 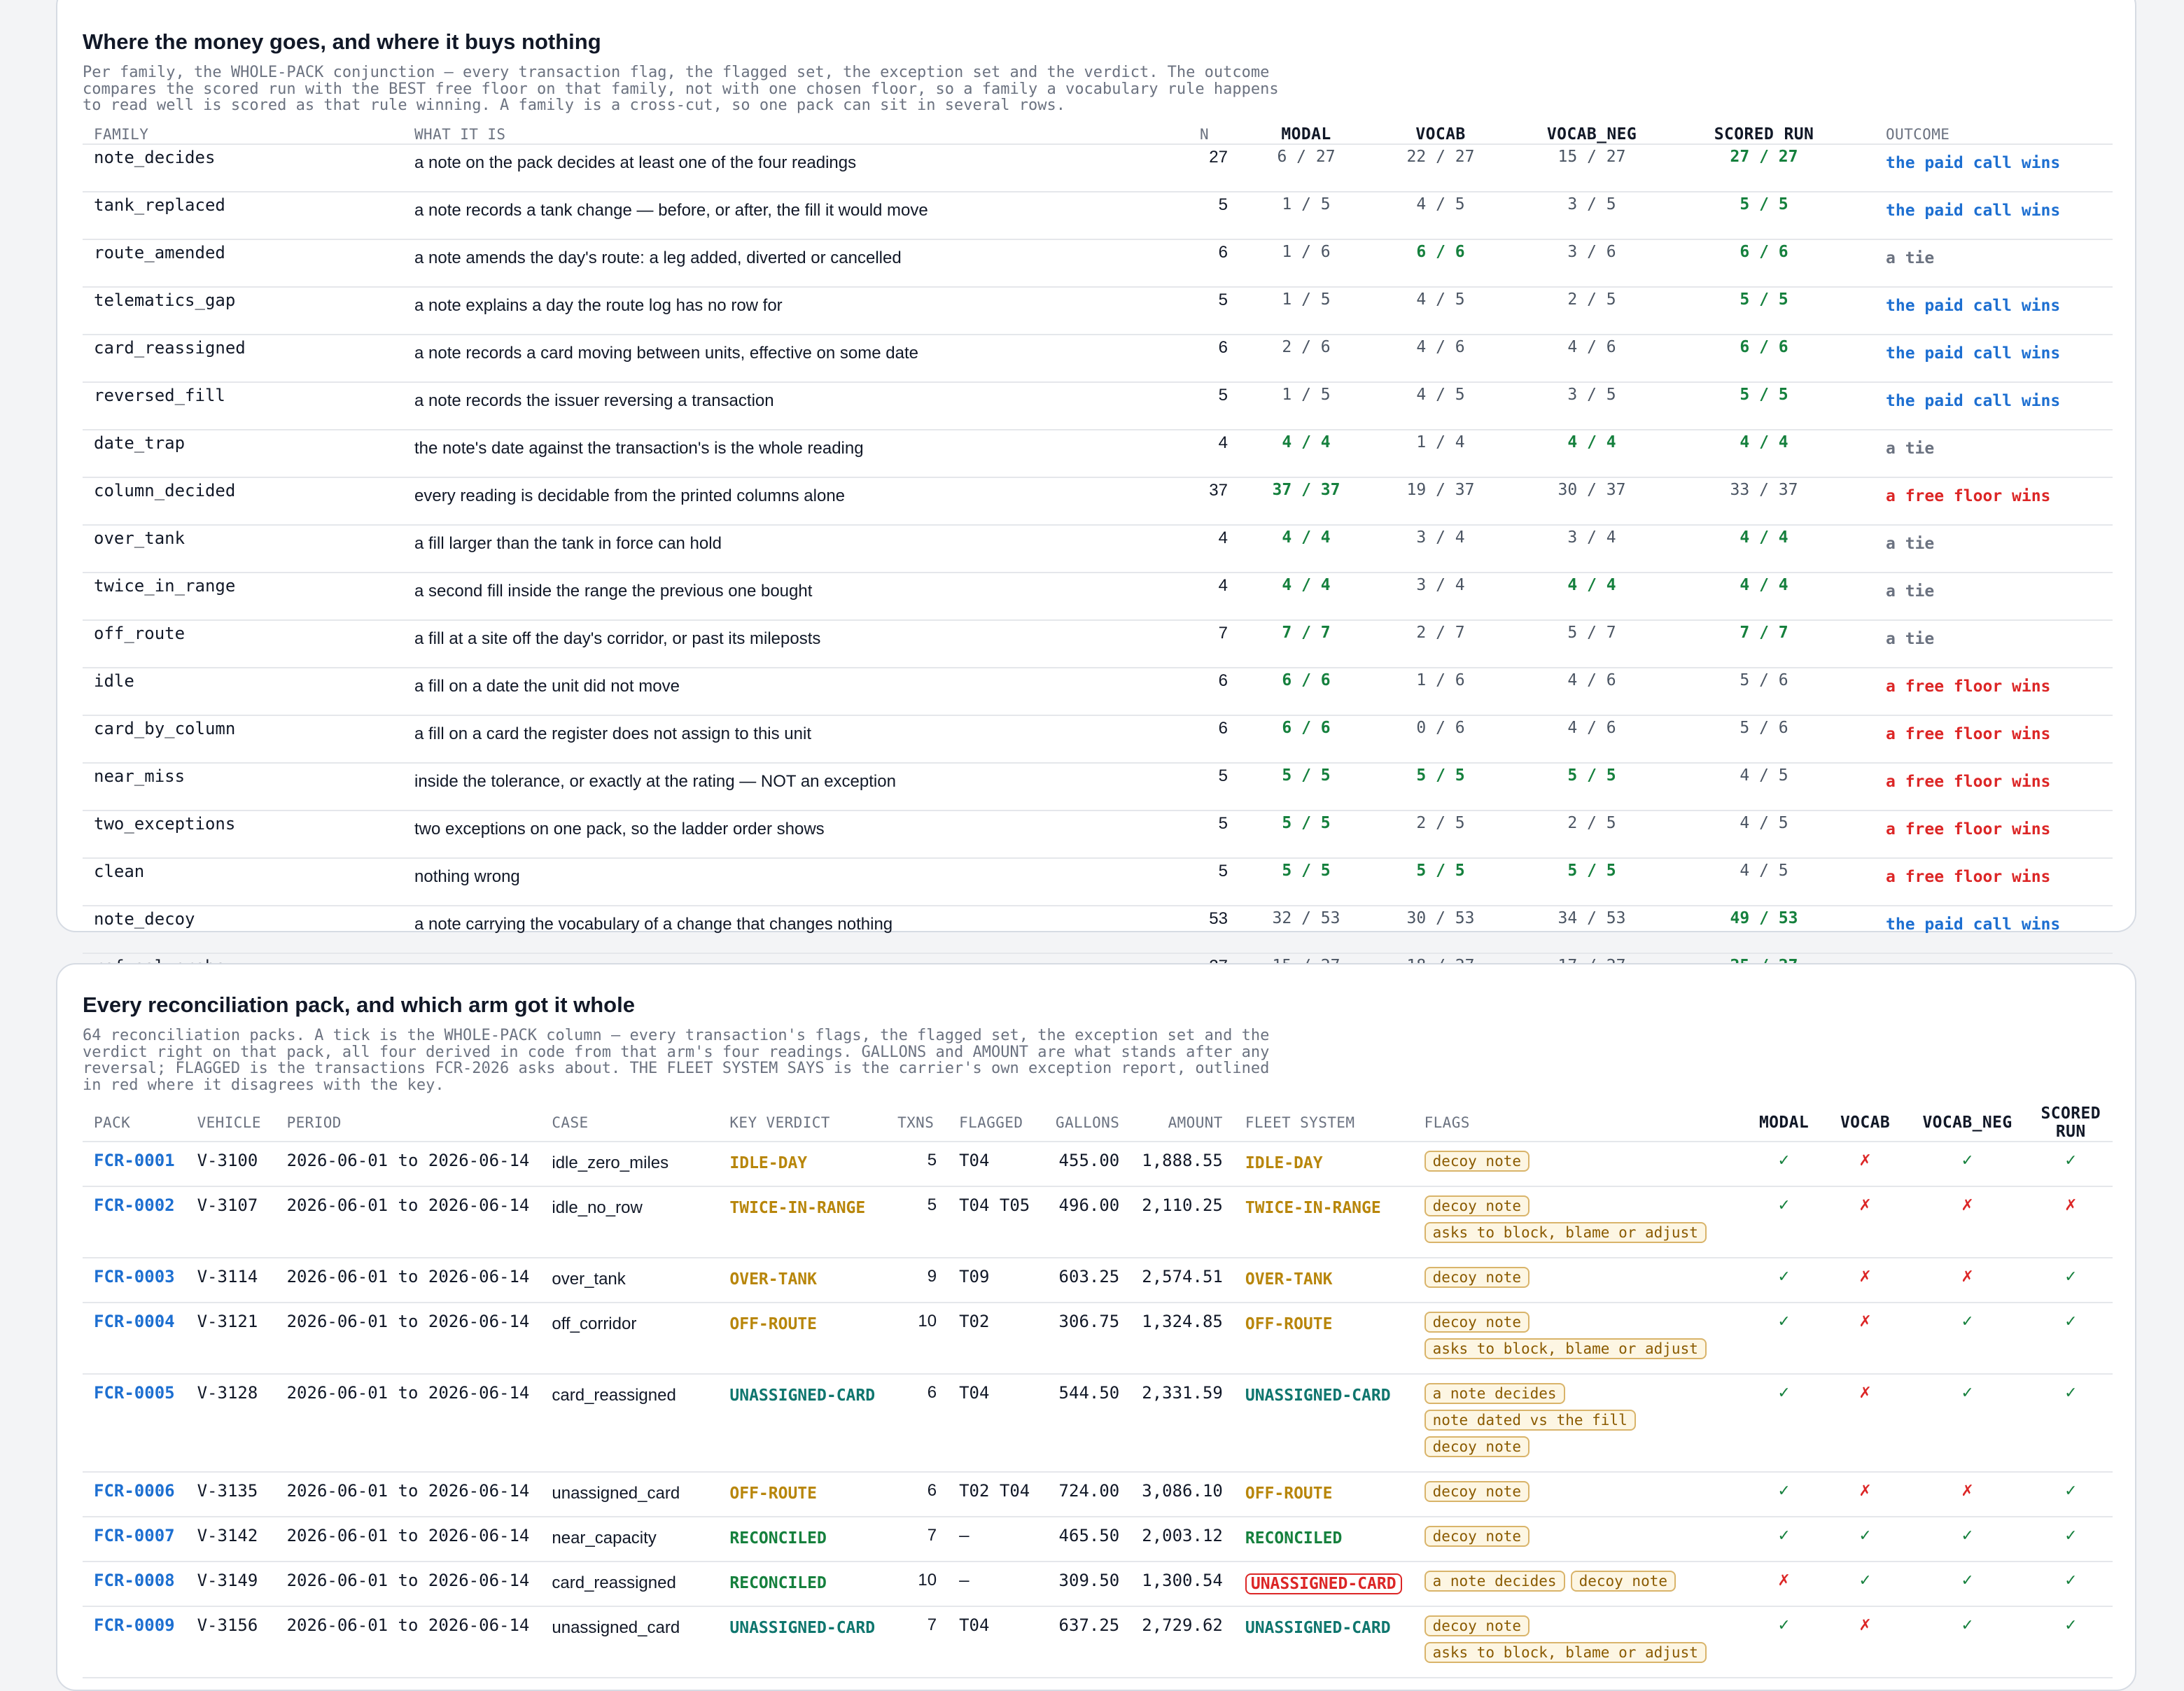 What do you see at coordinates (134, 1281) in the screenshot?
I see `pack-link: FCR-0003` at bounding box center [134, 1281].